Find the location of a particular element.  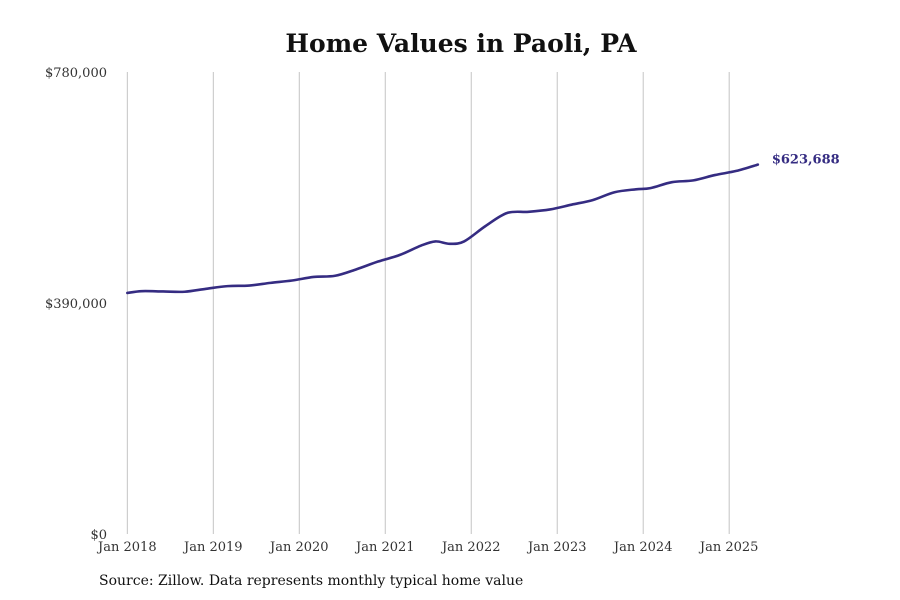

y-axis-ticks: $0 $390,000 $780,000 is located at coordinates (76, 304).